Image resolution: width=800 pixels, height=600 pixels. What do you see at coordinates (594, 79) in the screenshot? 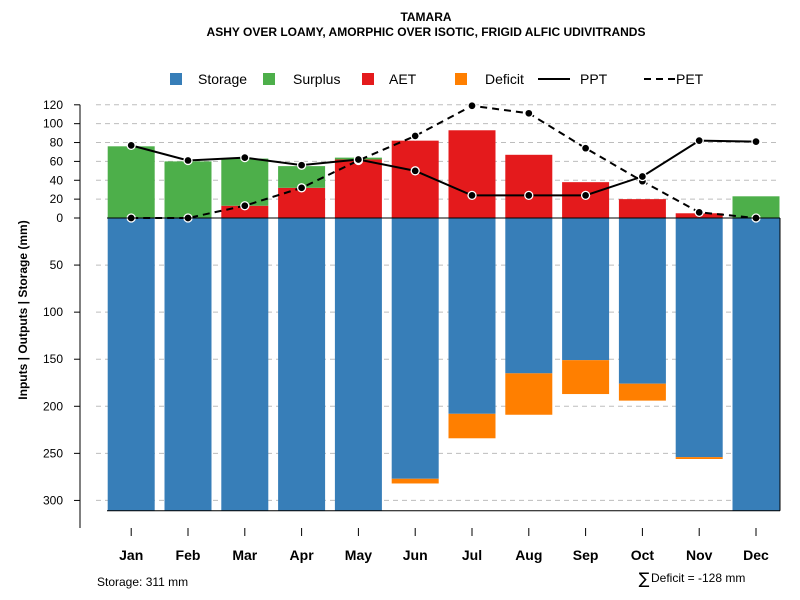
I see `legend-label: PPT` at bounding box center [594, 79].